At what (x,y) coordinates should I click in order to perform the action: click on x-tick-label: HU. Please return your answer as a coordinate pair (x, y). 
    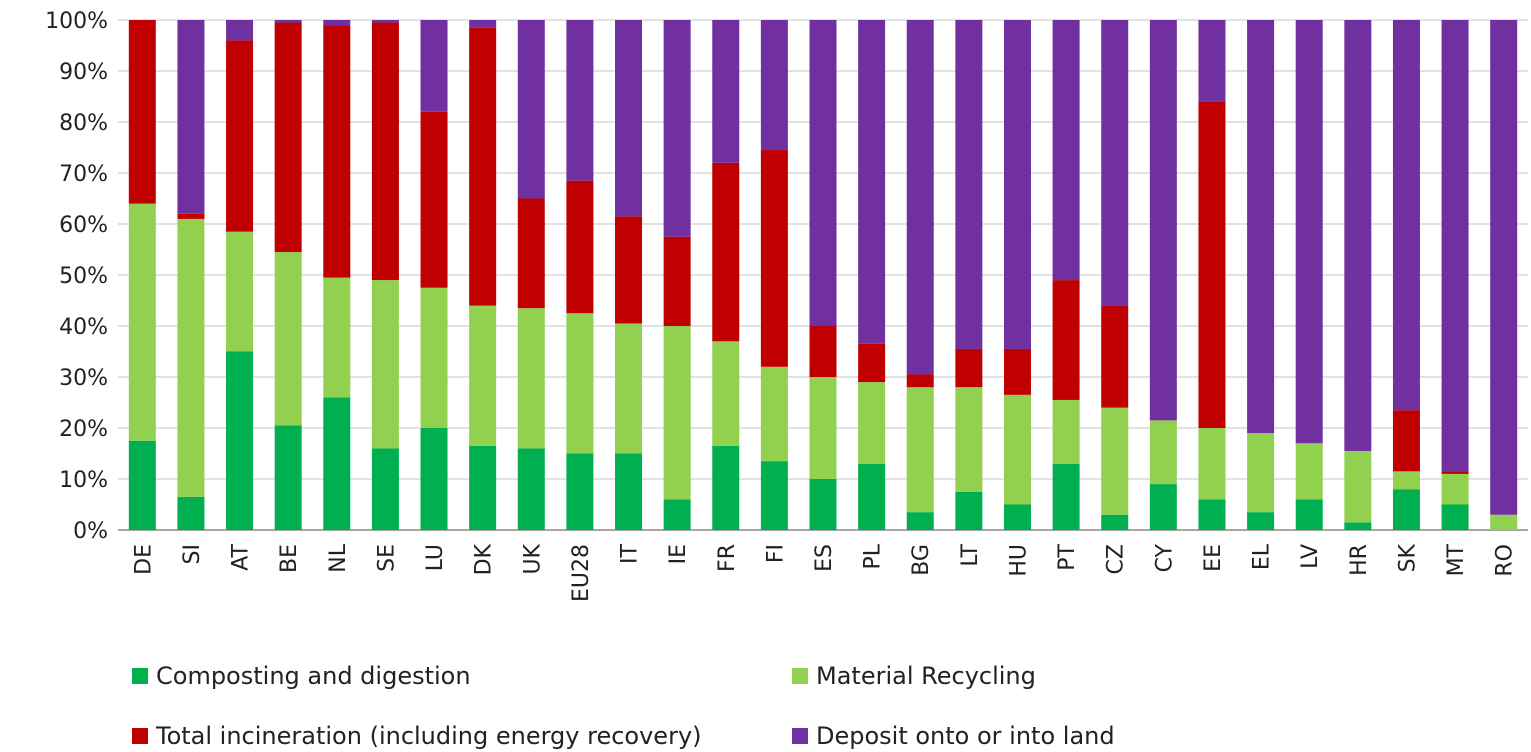
    Looking at the image, I should click on (1018, 560).